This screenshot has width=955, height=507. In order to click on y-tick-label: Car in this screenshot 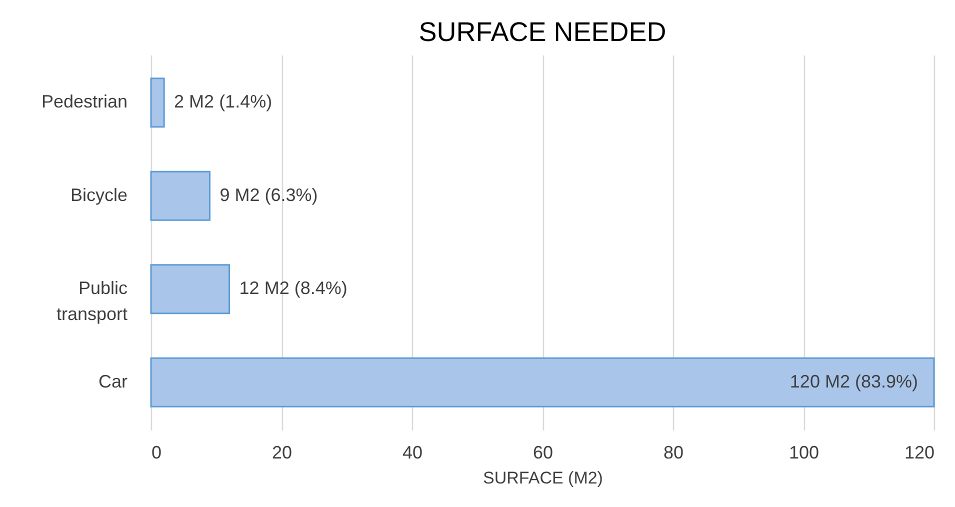, I will do `click(113, 381)`.